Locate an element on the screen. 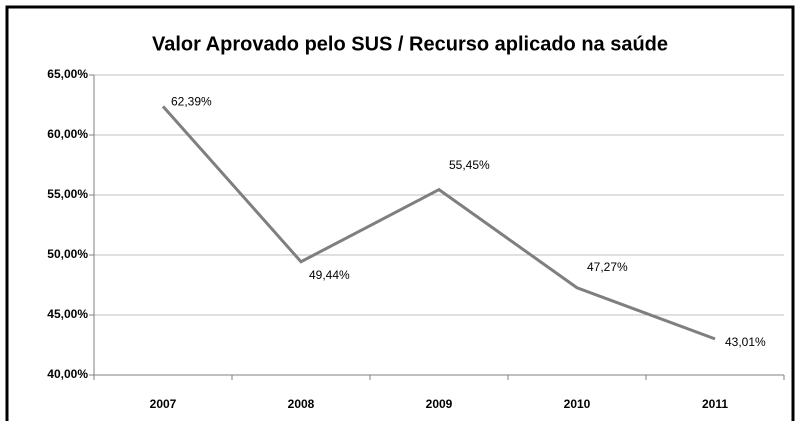 The image size is (802, 421). data-label: 49,44% is located at coordinates (329, 275).